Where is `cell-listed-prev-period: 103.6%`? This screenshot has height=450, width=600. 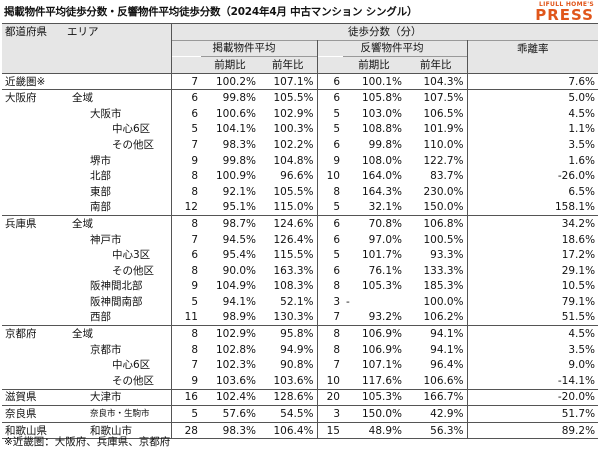 cell-listed-prev-period: 103.6% is located at coordinates (235, 380).